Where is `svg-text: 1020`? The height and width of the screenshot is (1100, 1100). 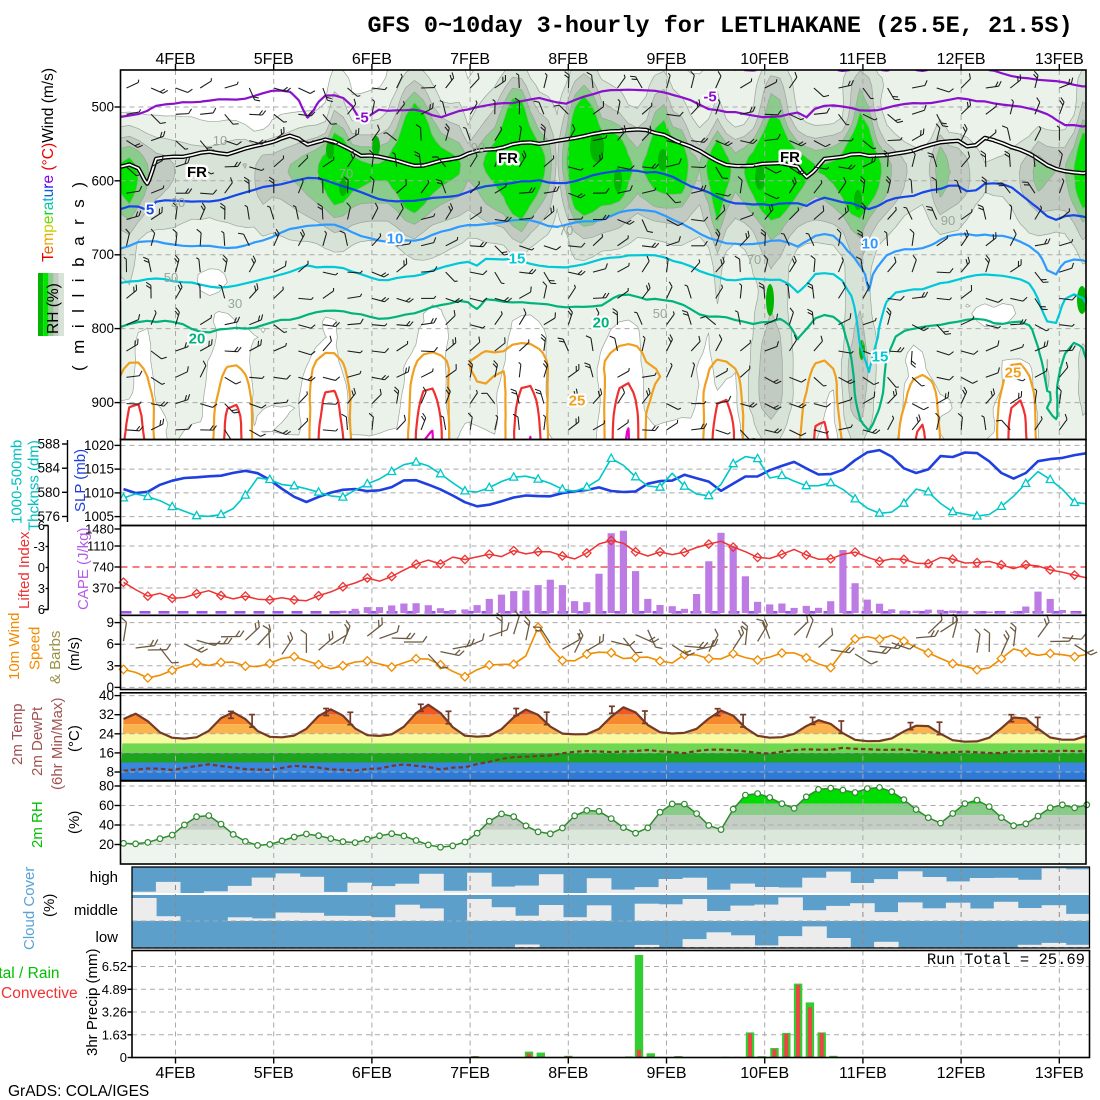
svg-text: 1020 is located at coordinates (99, 445).